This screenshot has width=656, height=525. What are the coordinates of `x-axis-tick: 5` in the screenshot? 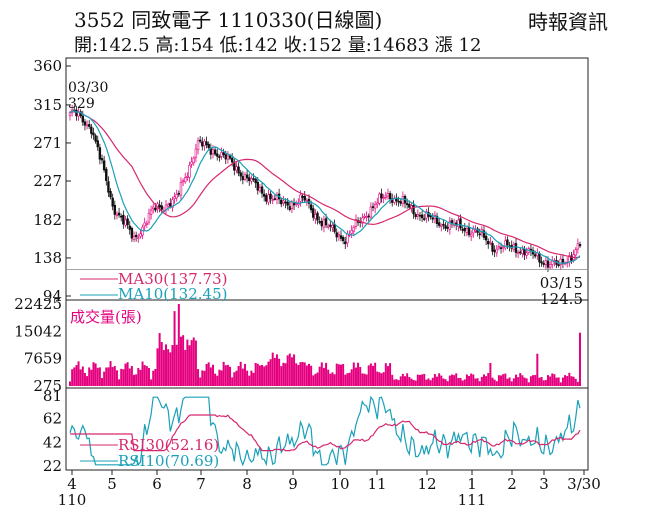 It's located at (112, 484).